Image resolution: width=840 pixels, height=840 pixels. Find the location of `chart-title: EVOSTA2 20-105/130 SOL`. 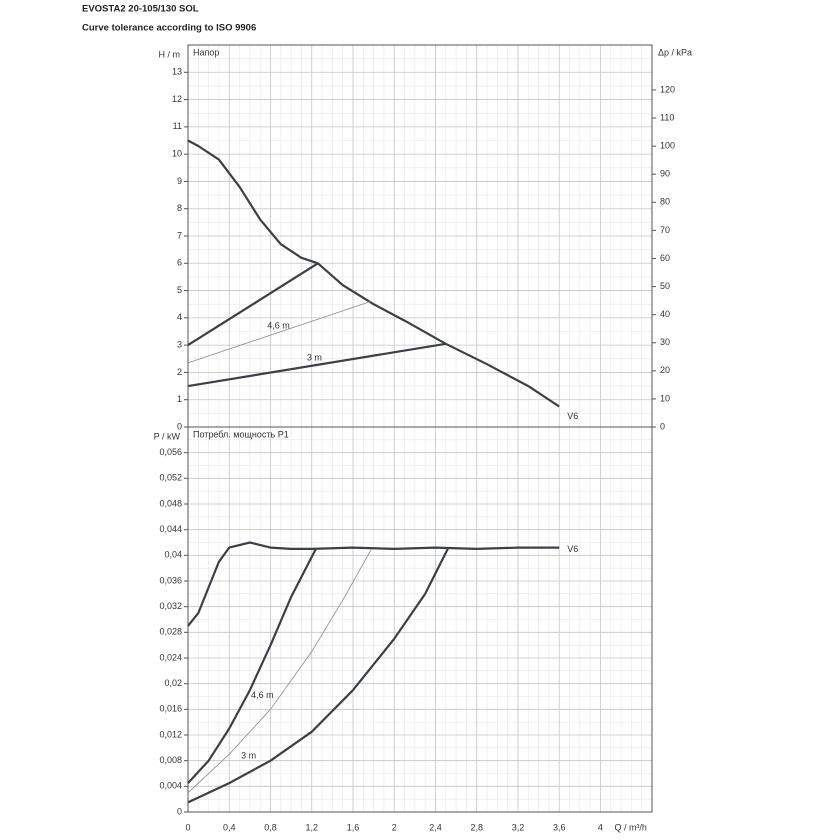

chart-title: EVOSTA2 20-105/130 SOL is located at coordinates (140, 9).